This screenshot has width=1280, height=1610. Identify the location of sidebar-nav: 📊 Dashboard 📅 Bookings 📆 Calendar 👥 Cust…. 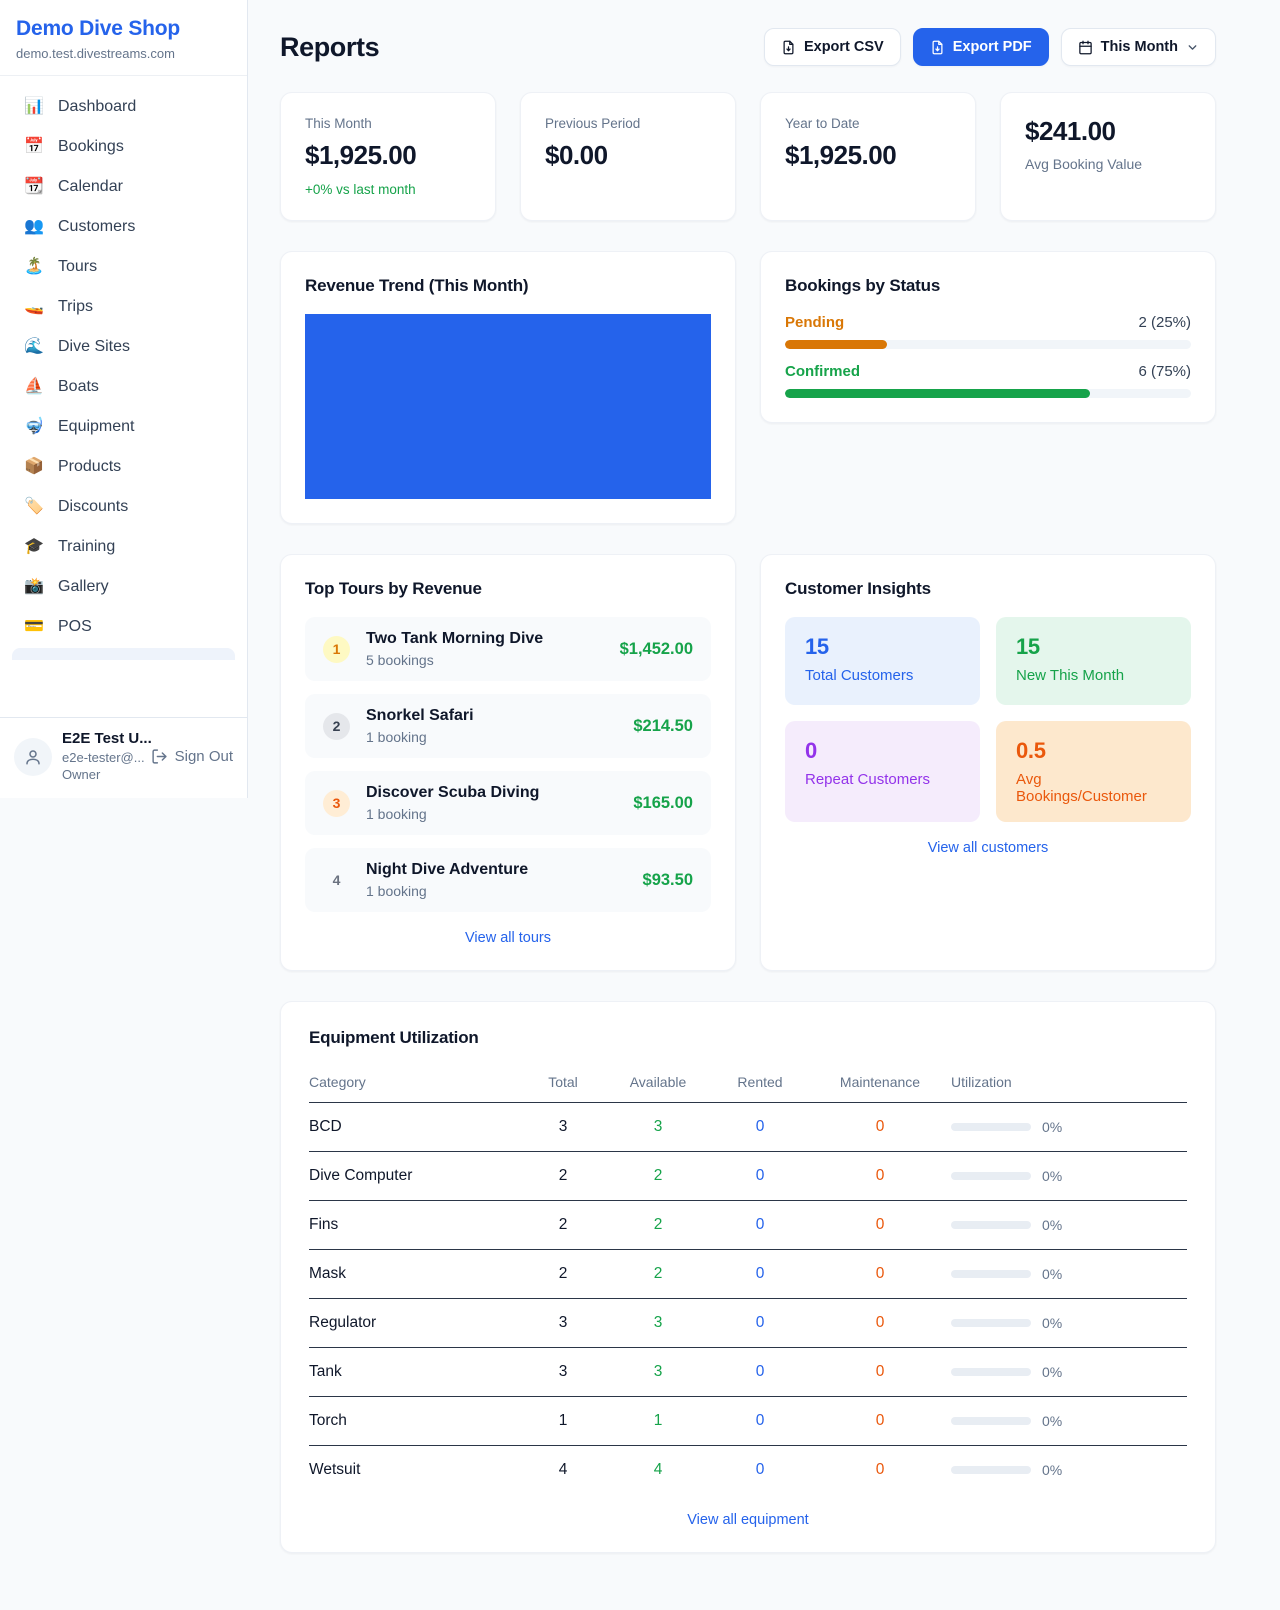
(123, 396).